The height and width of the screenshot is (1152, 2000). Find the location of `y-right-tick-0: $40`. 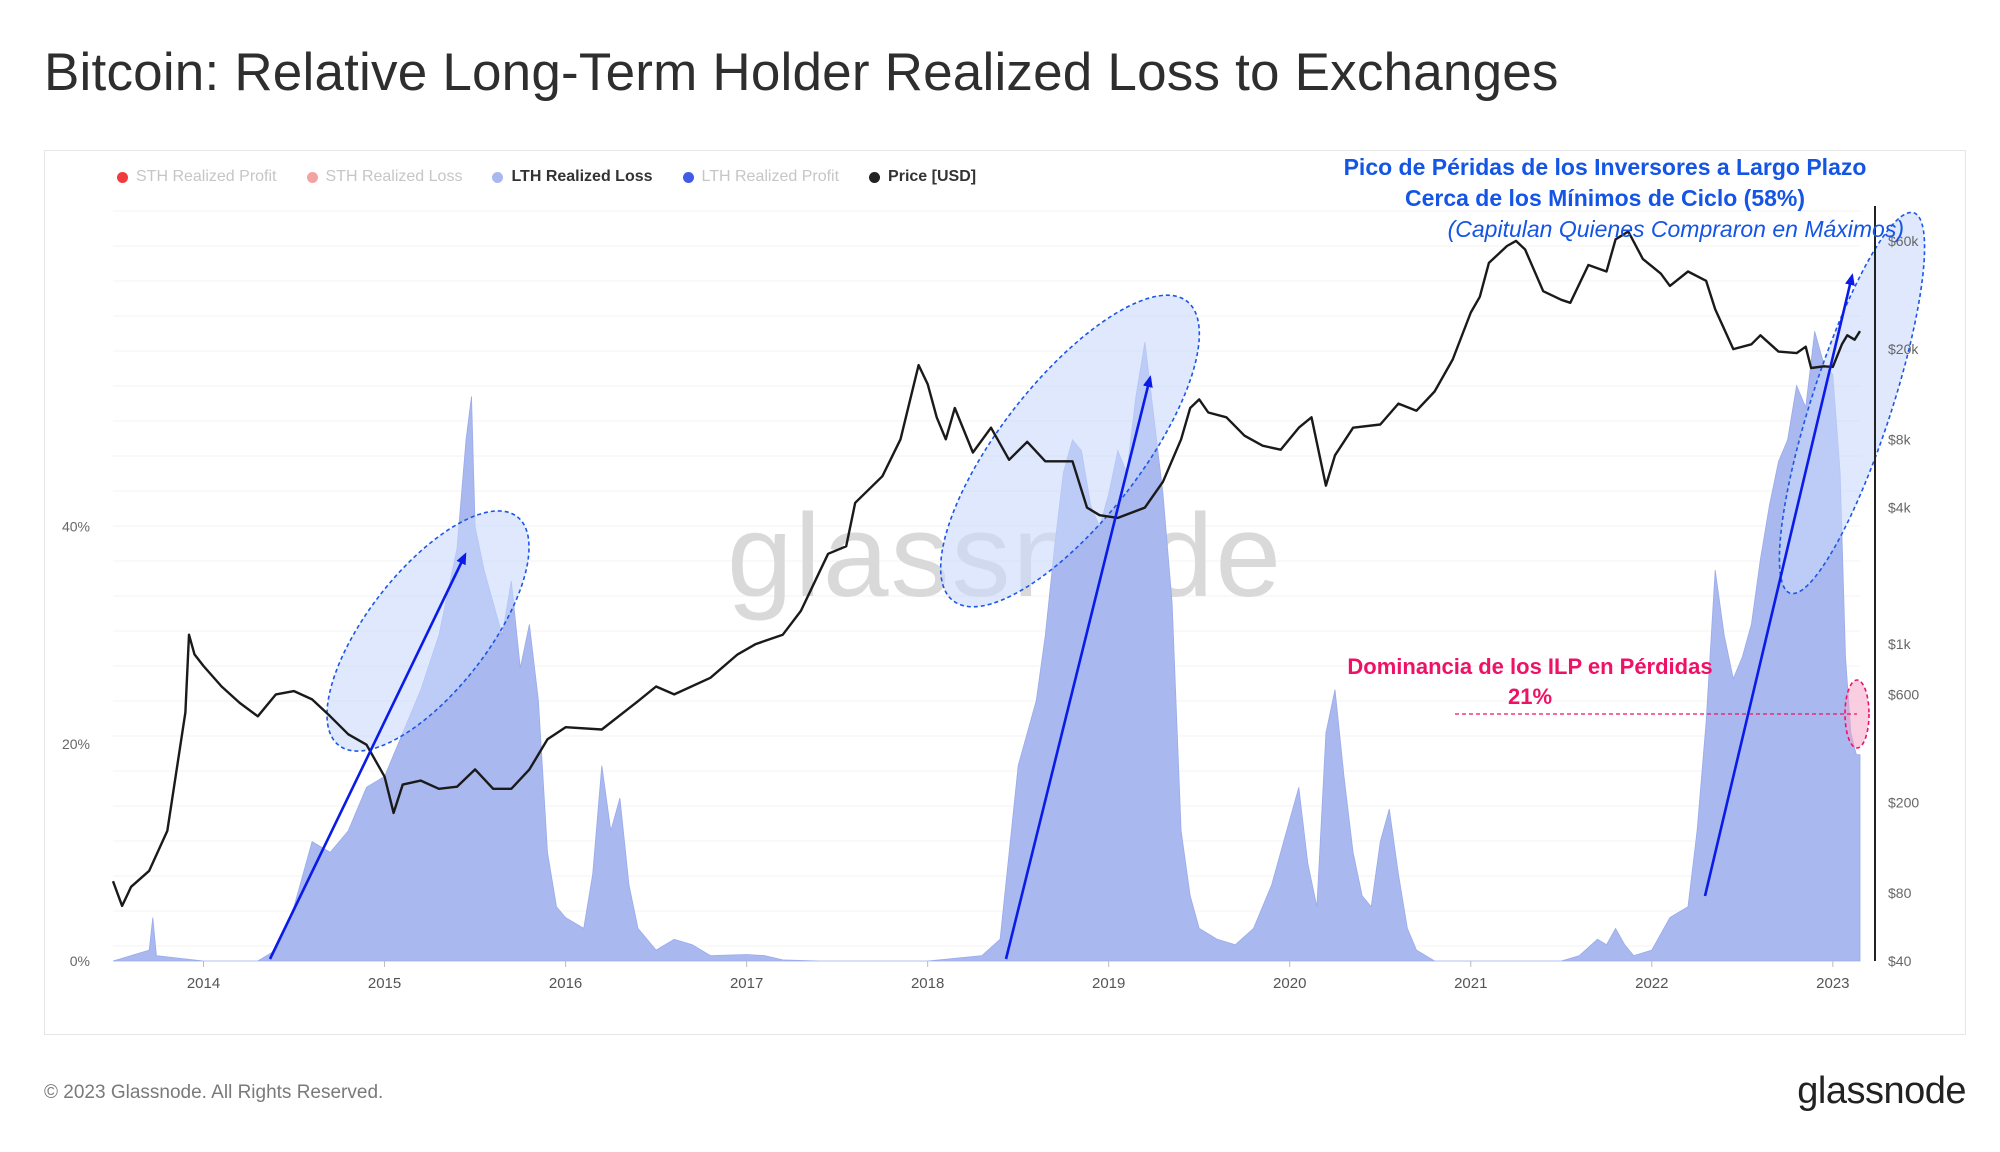

y-right-tick-0: $40 is located at coordinates (1900, 961).